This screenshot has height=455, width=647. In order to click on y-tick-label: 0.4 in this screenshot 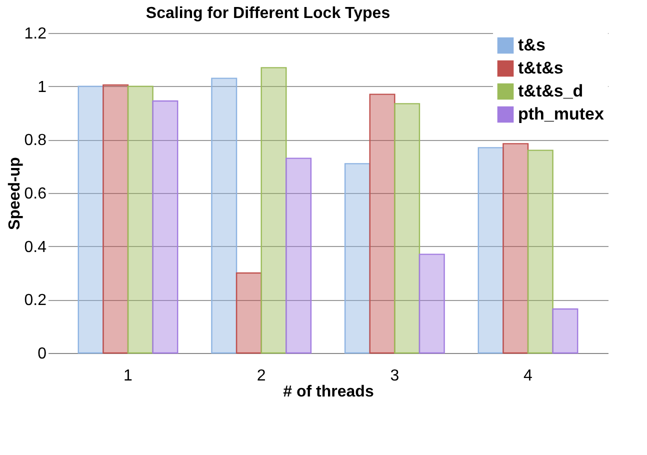, I will do `click(35, 247)`.